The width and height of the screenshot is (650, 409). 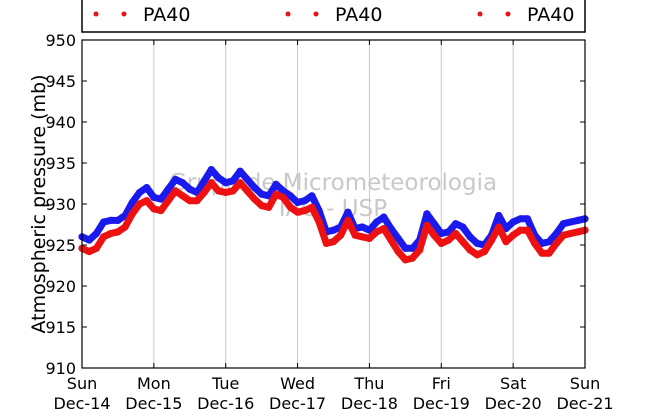 I want to click on legend-box, so click(x=333, y=16).